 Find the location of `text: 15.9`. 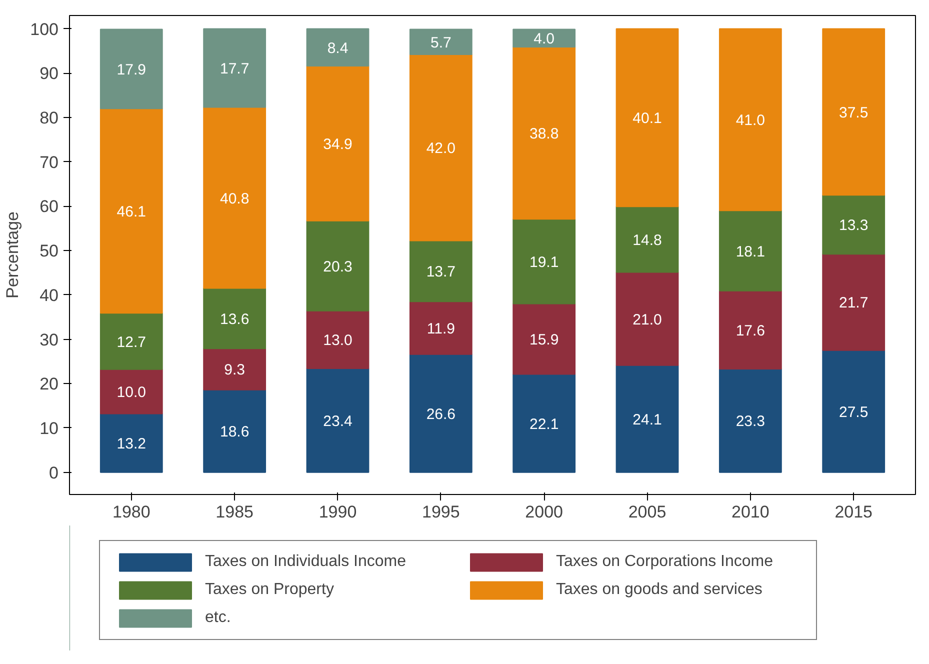

text: 15.9 is located at coordinates (544, 340).